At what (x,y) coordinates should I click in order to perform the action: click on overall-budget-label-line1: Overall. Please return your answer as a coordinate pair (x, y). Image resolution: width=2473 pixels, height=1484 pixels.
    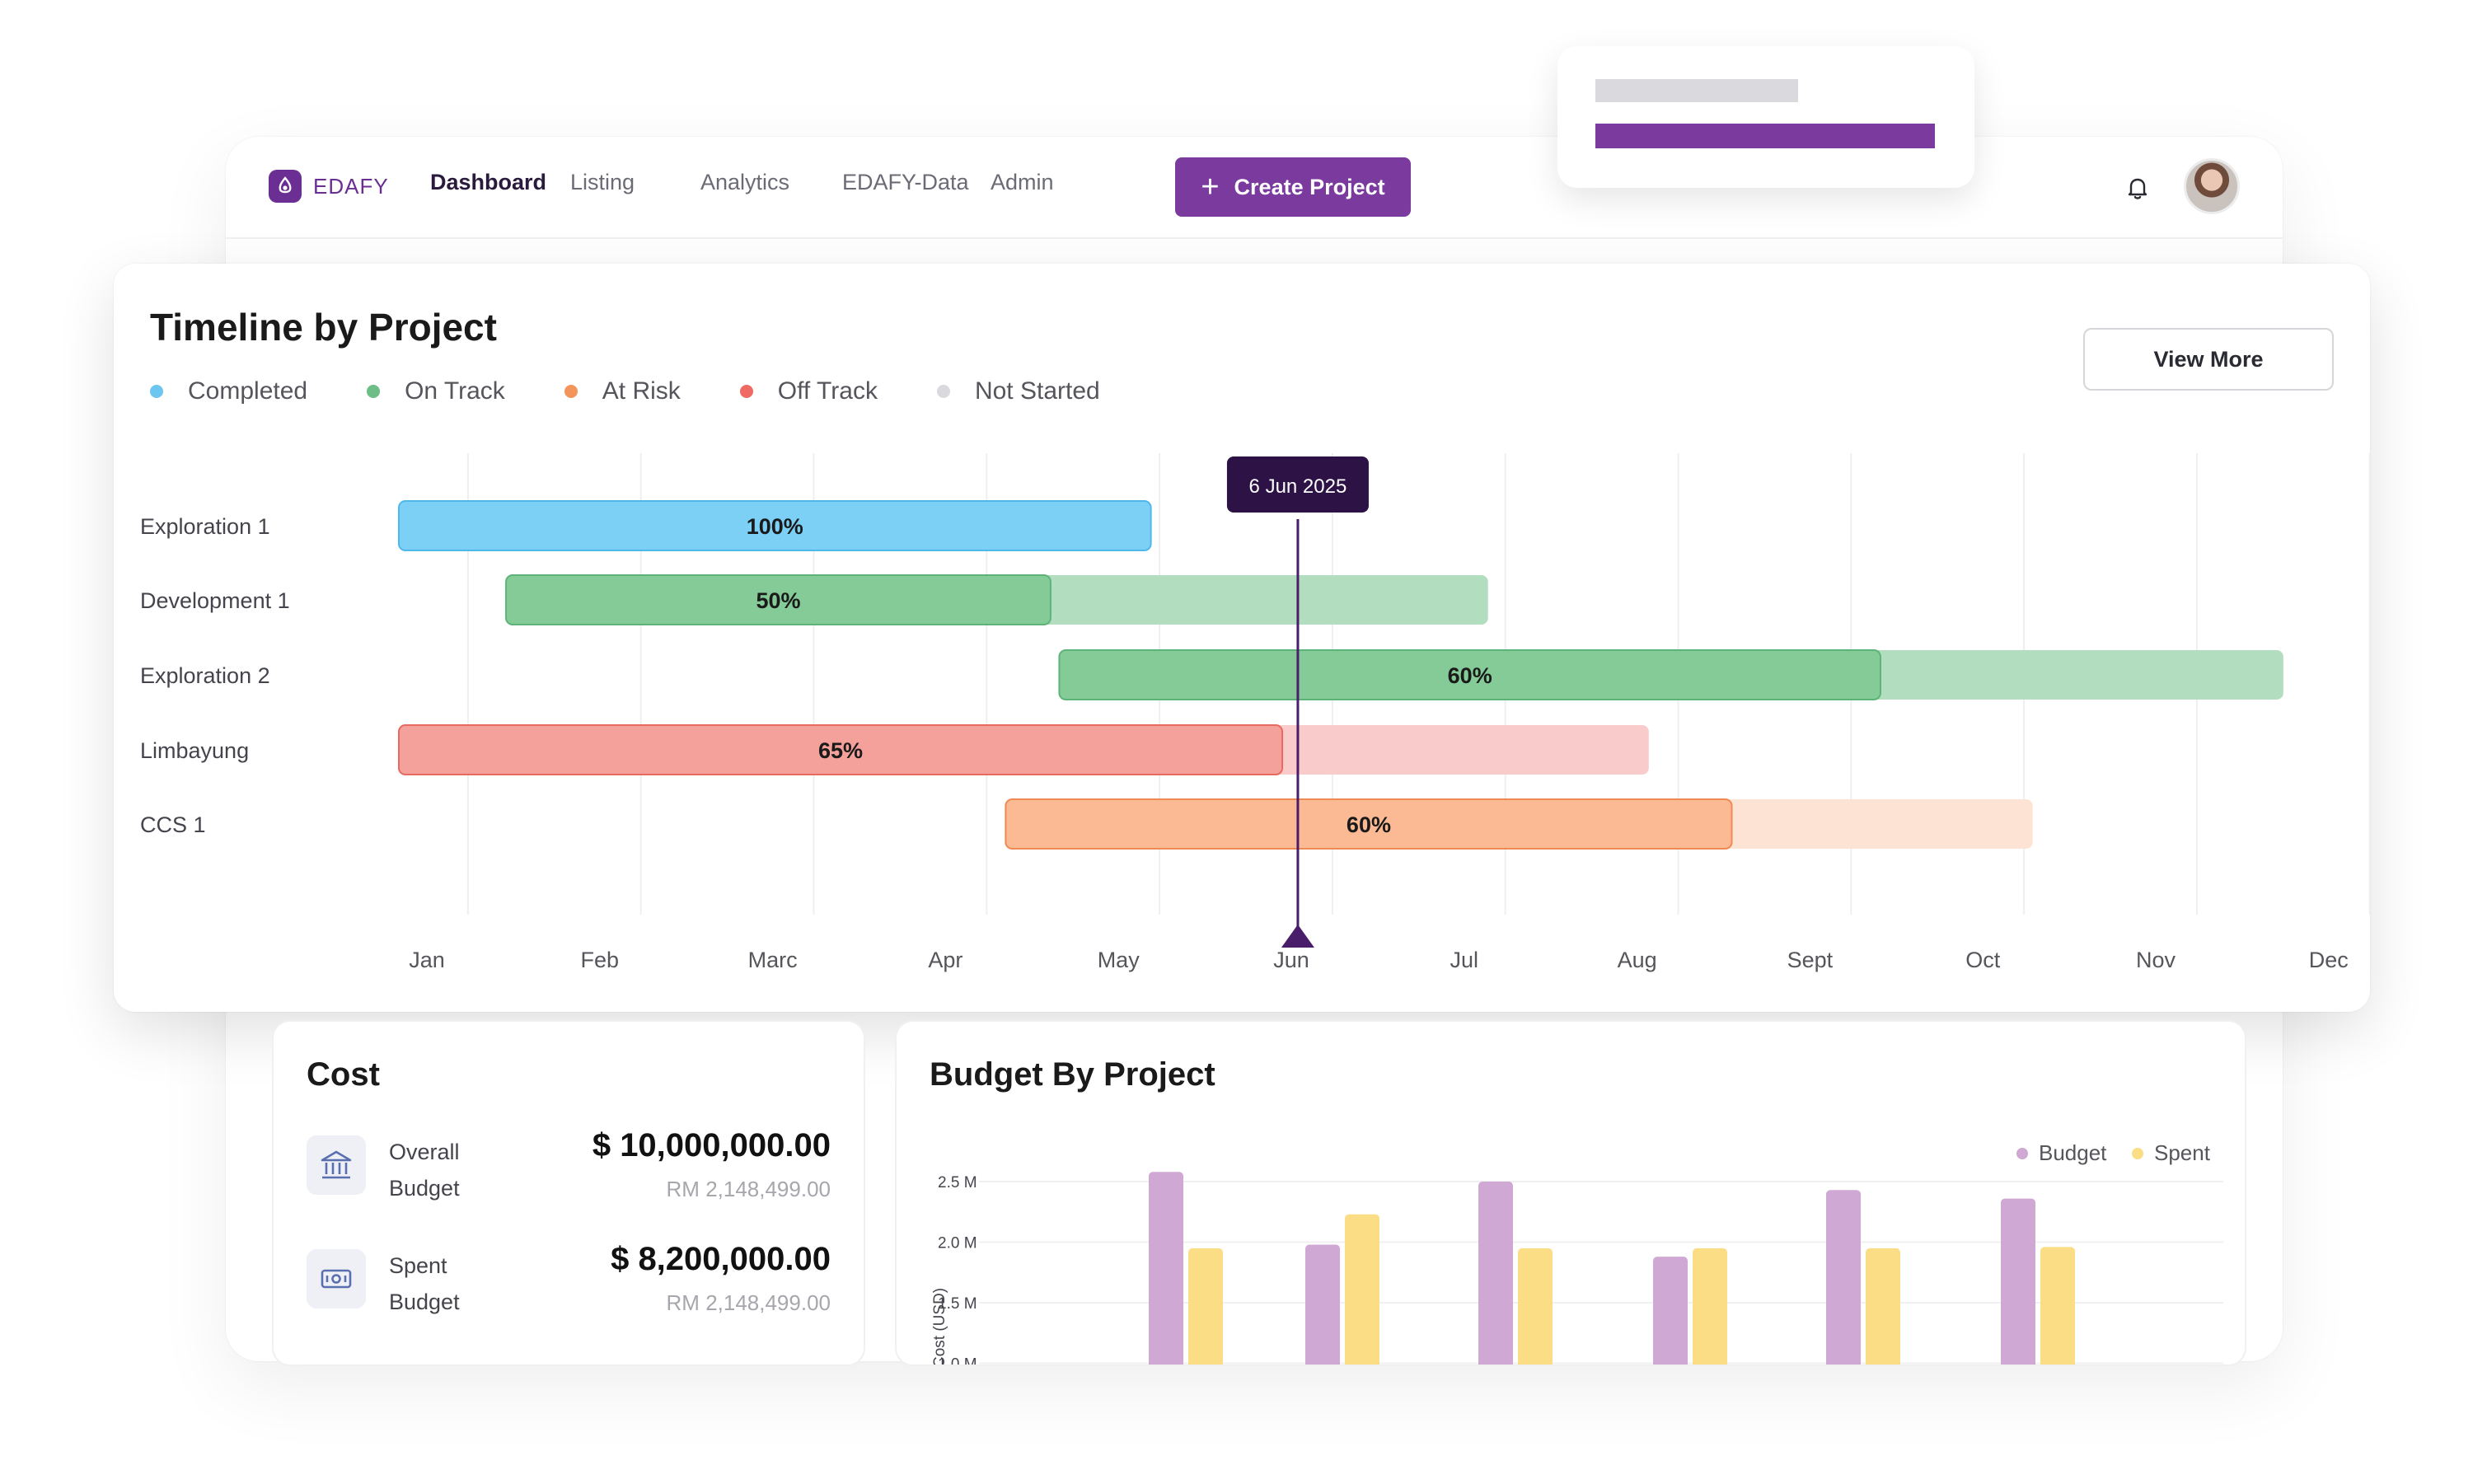
    Looking at the image, I should click on (424, 1152).